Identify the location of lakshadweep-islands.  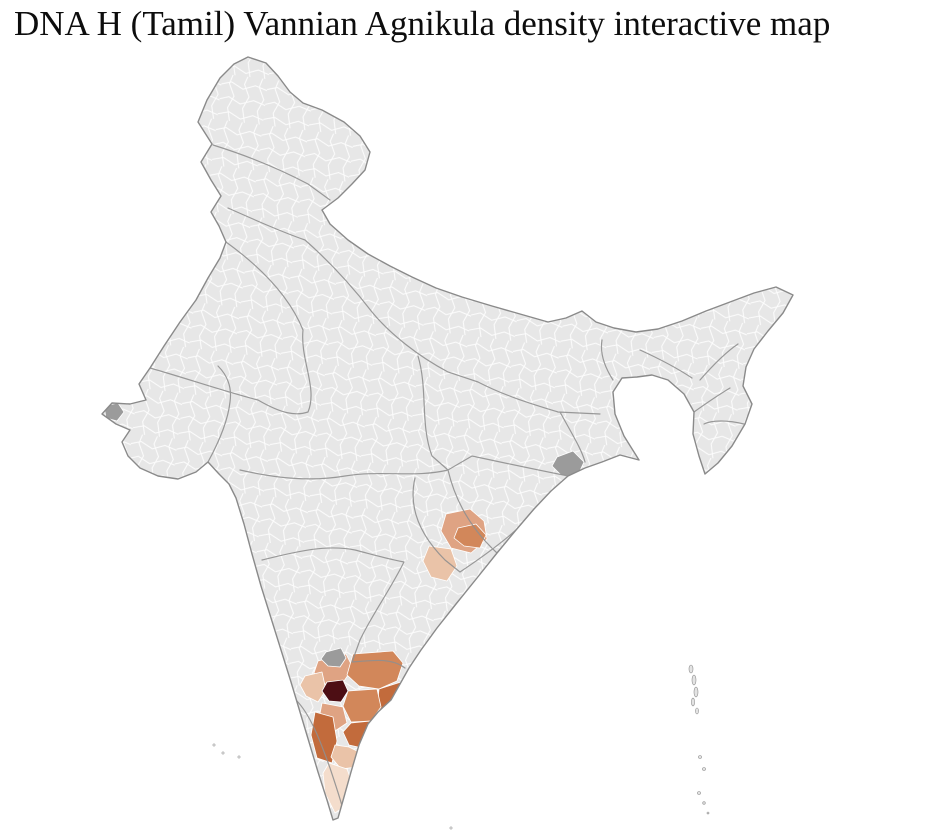
(332, 786).